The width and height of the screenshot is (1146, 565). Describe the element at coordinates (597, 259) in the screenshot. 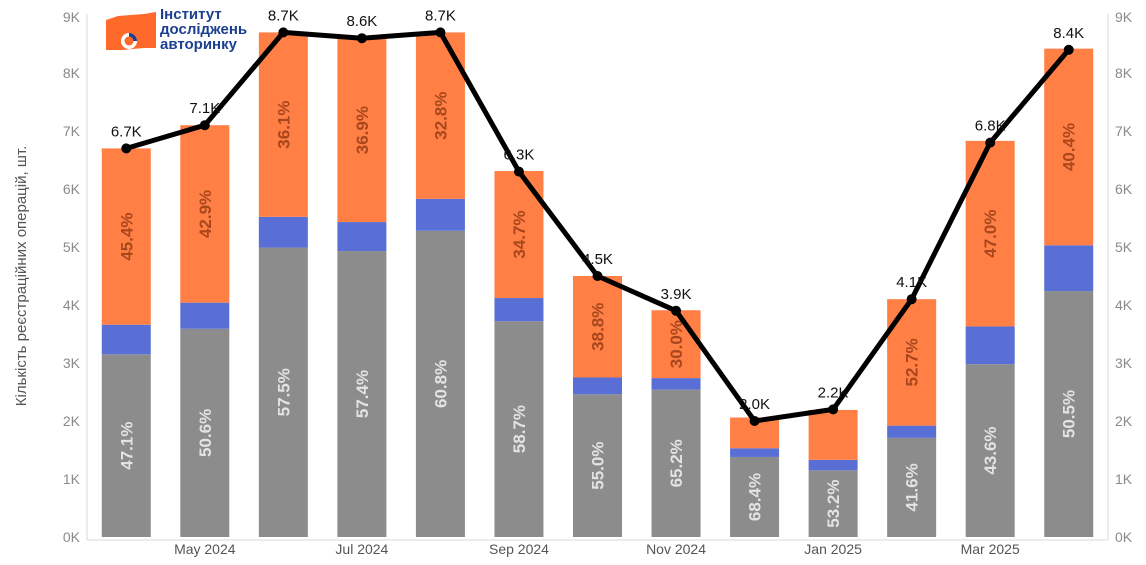

I see `total-value-label: 4.5K` at that location.